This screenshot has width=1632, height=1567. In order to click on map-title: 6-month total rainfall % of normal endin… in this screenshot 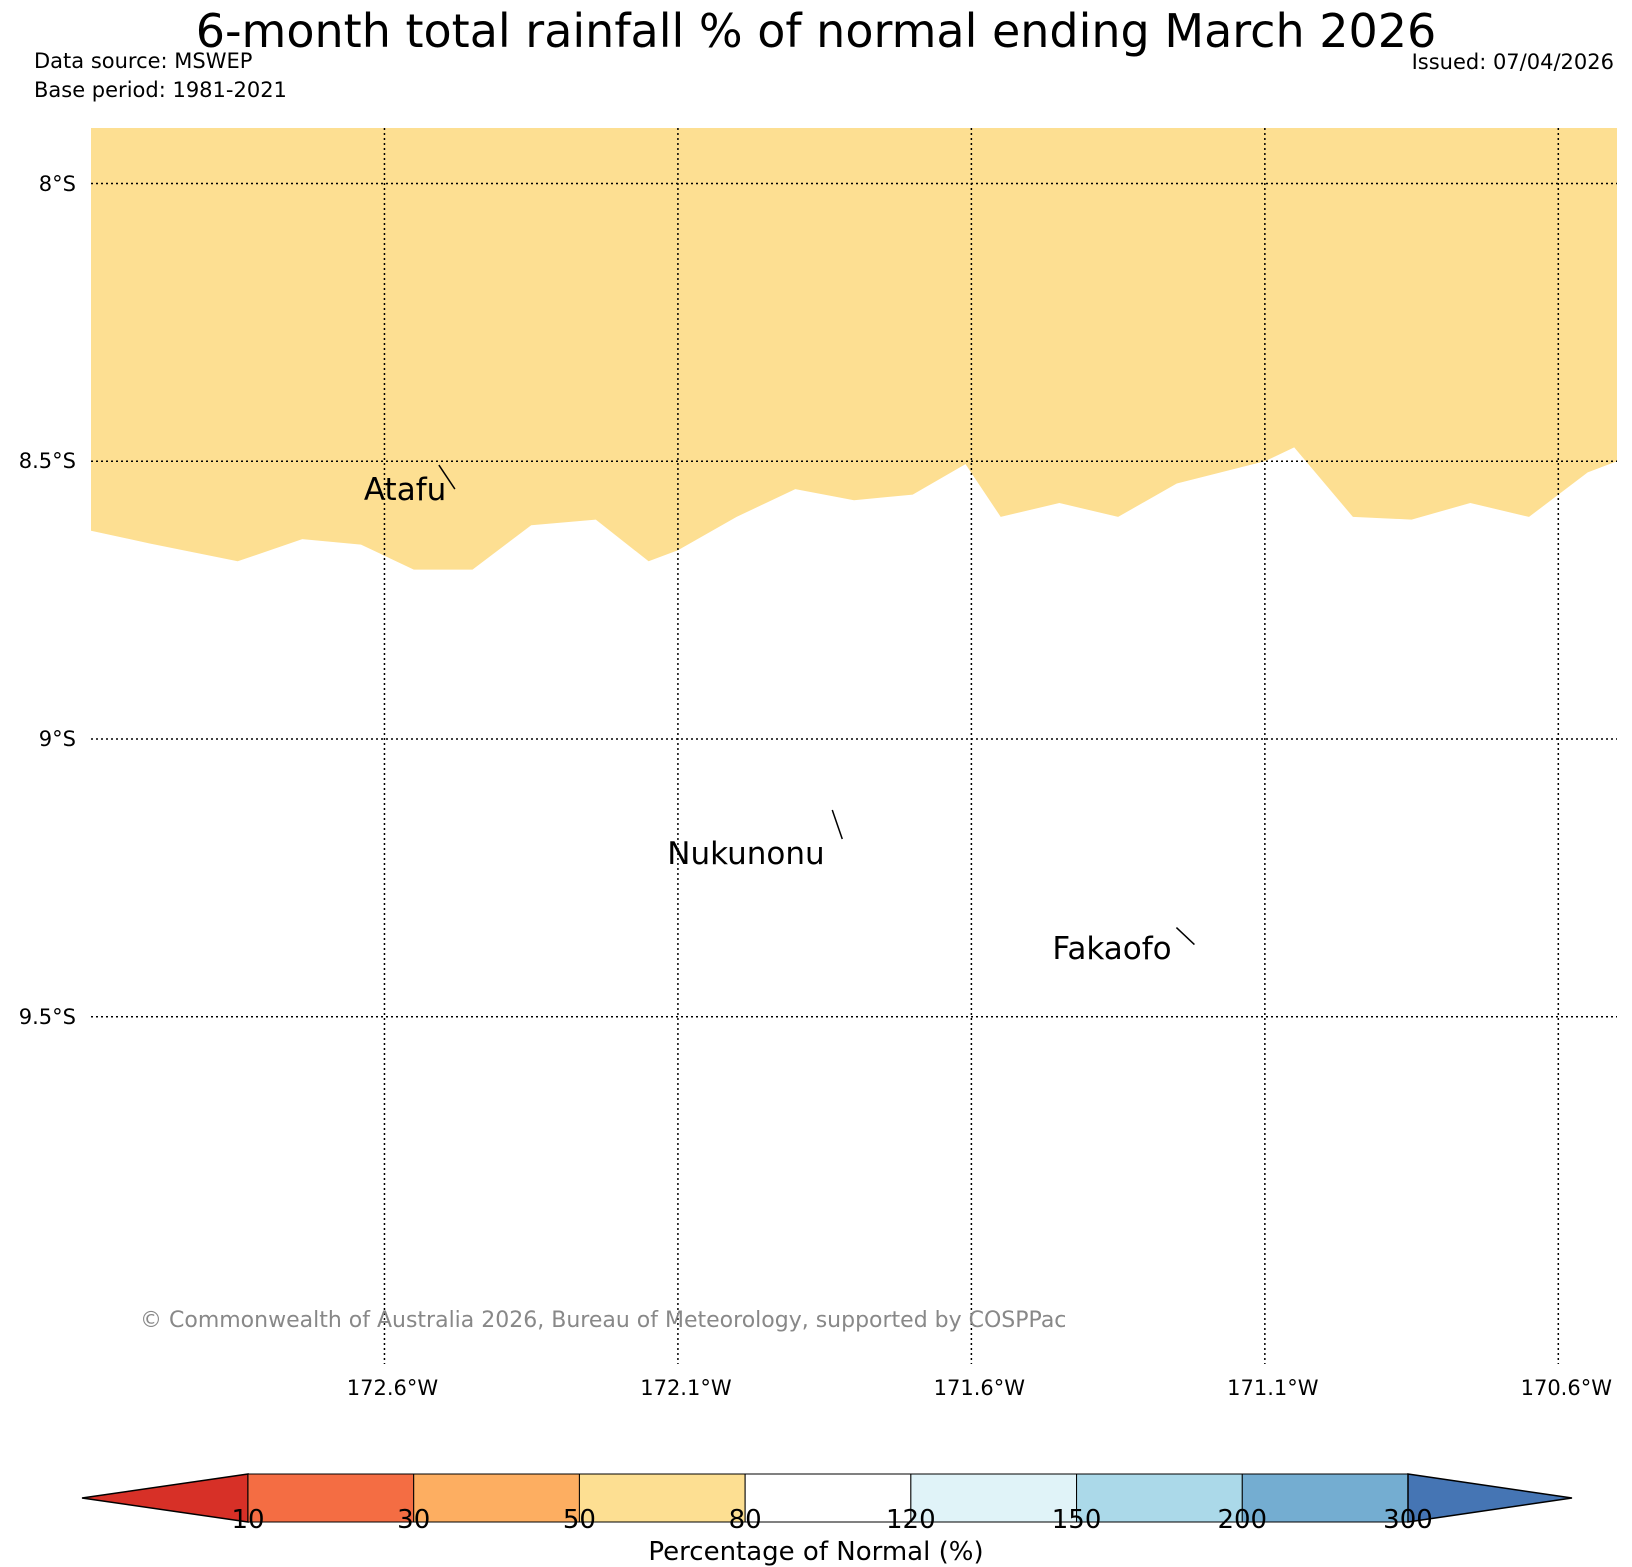, I will do `click(816, 31)`.